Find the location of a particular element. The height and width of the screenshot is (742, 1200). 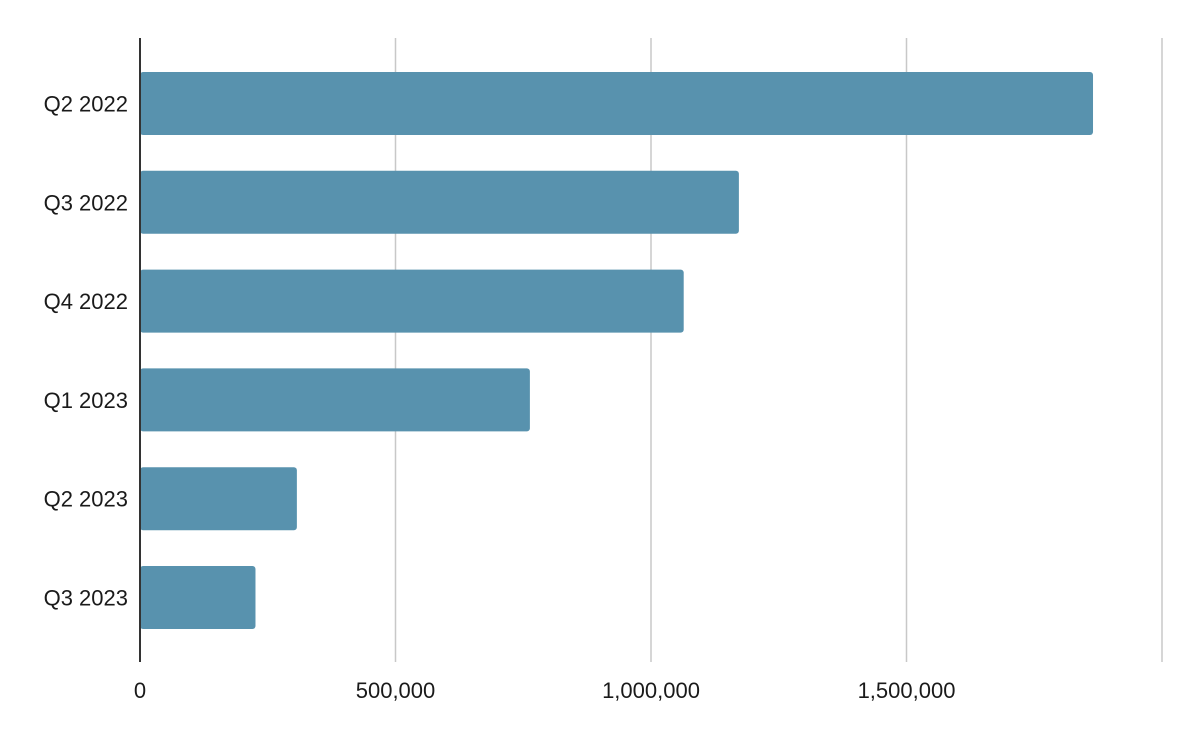

x-tick-label: 0 is located at coordinates (140, 690).